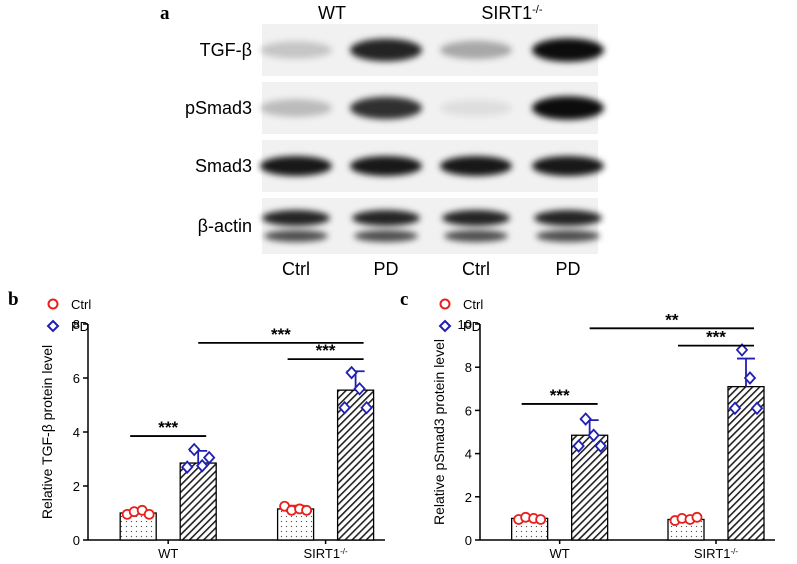 The height and width of the screenshot is (564, 797). I want to click on significance-label: **, so click(672, 319).